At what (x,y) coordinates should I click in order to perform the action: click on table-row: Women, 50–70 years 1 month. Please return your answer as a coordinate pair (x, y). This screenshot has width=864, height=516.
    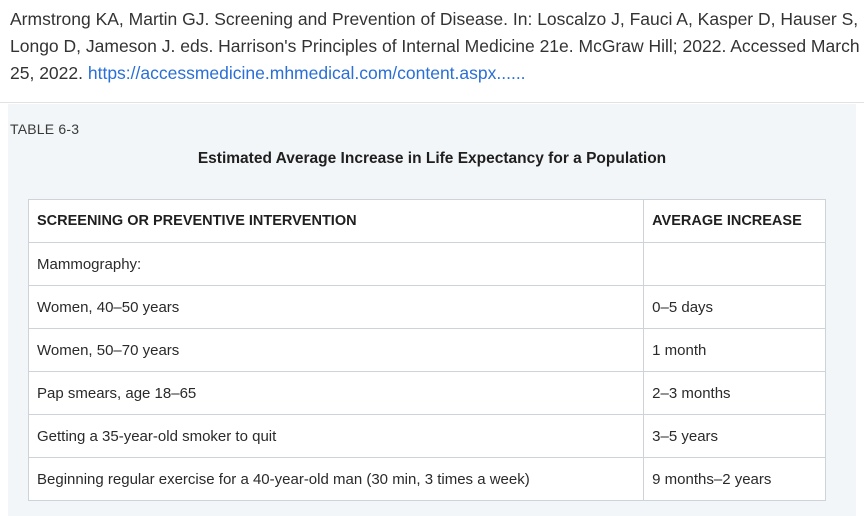
    Looking at the image, I should click on (426, 350).